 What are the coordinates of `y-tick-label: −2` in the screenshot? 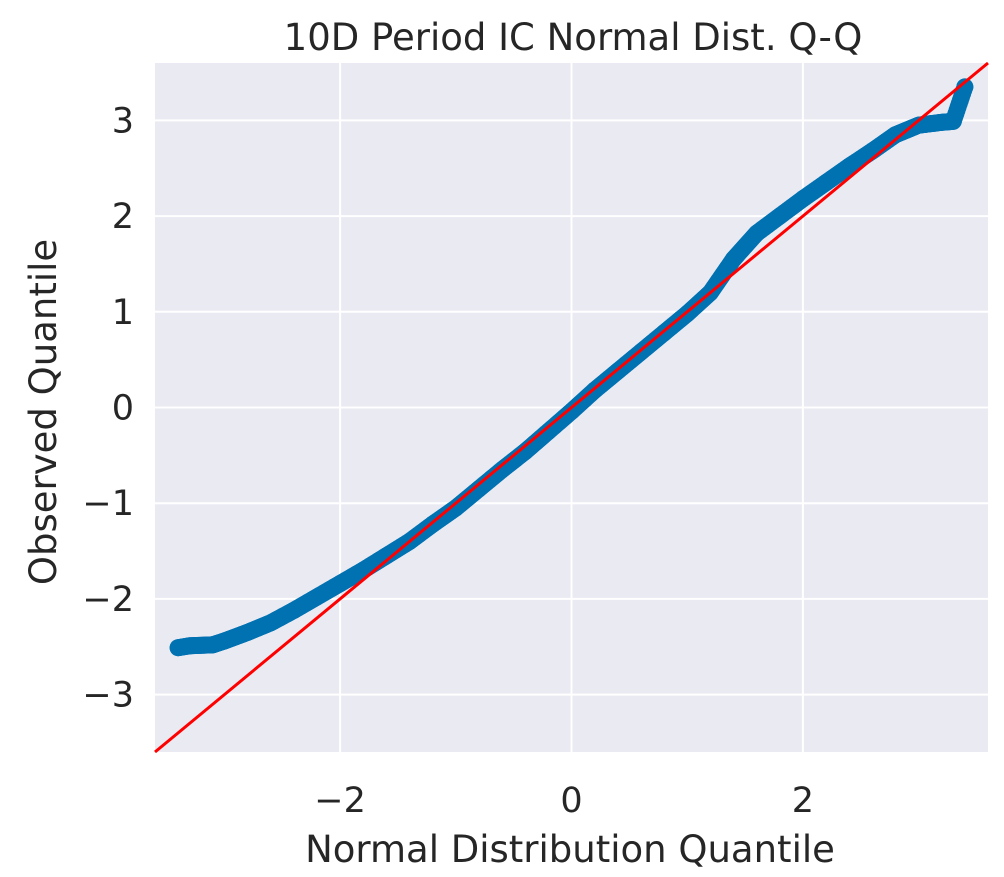 It's located at (108, 600).